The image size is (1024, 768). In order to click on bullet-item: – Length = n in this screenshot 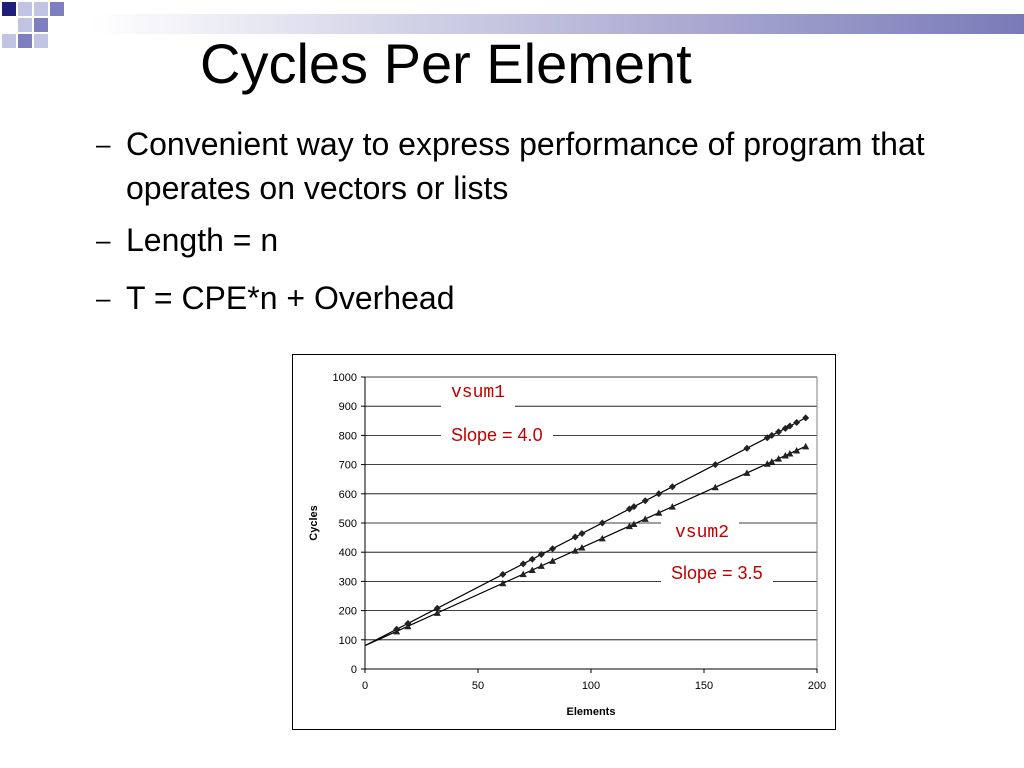, I will do `click(546, 240)`.